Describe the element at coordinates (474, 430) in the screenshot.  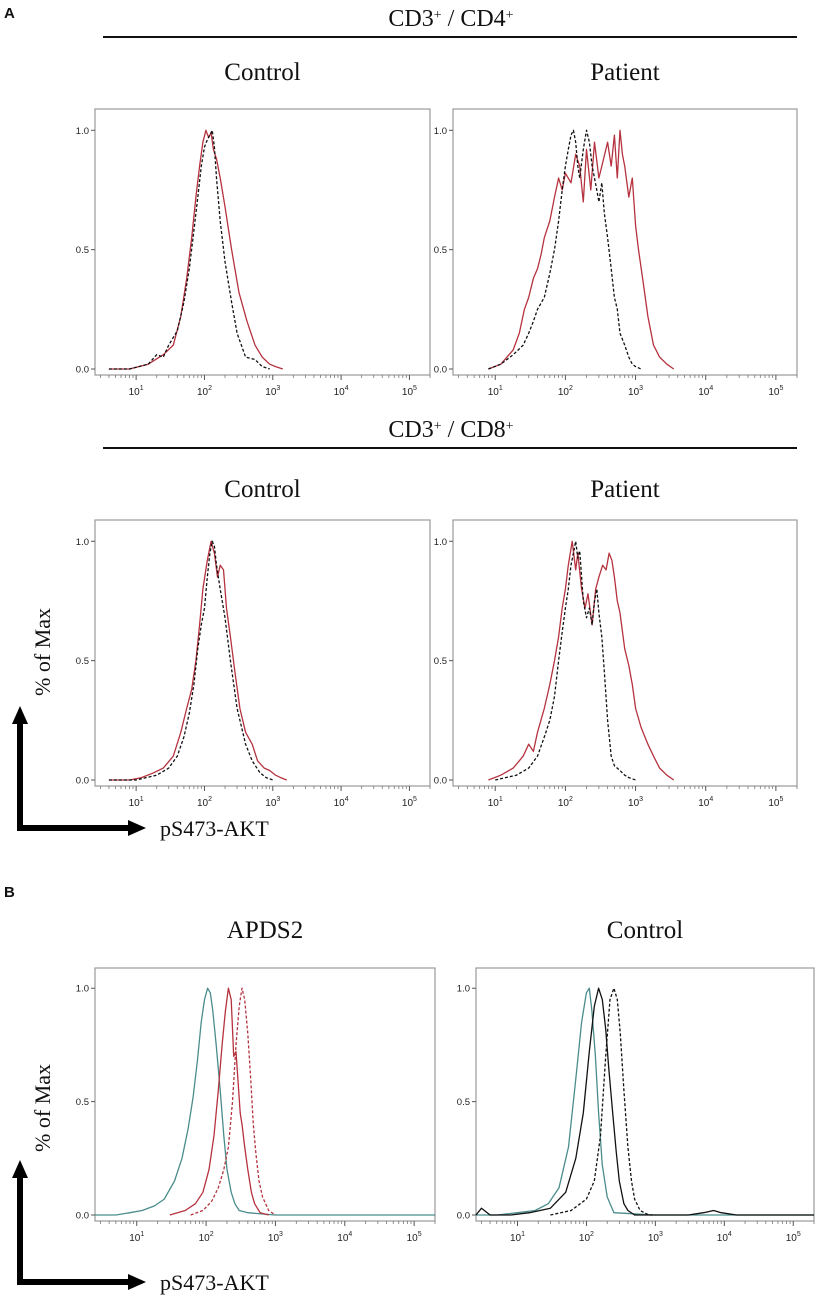
I see `group-header-cd8-sep: / CD8` at that location.